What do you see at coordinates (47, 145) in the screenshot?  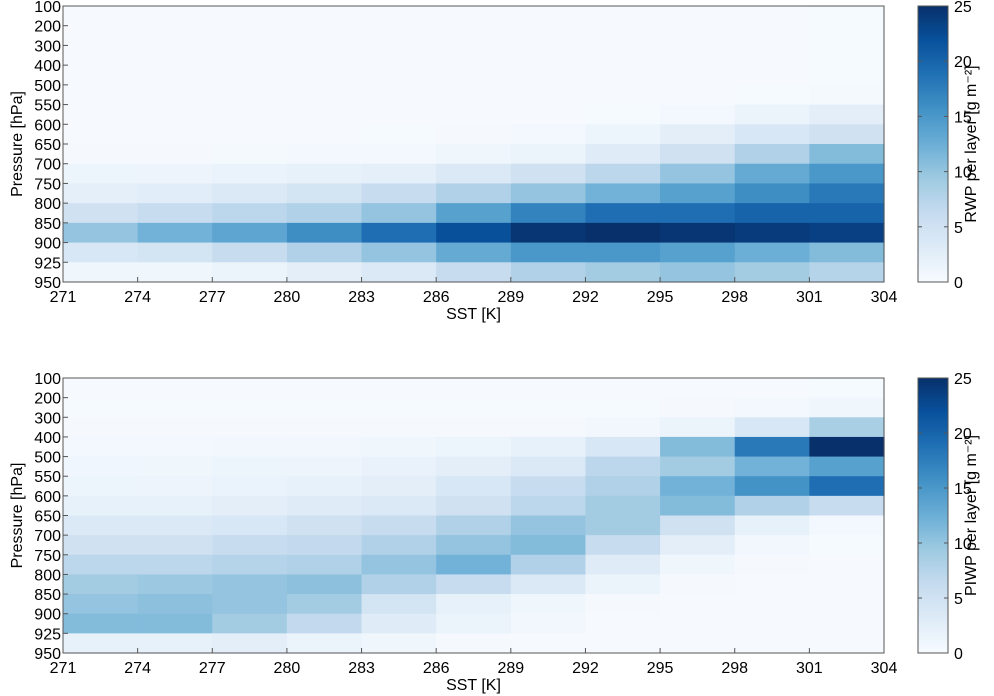 I see `y-tick-label: 650` at bounding box center [47, 145].